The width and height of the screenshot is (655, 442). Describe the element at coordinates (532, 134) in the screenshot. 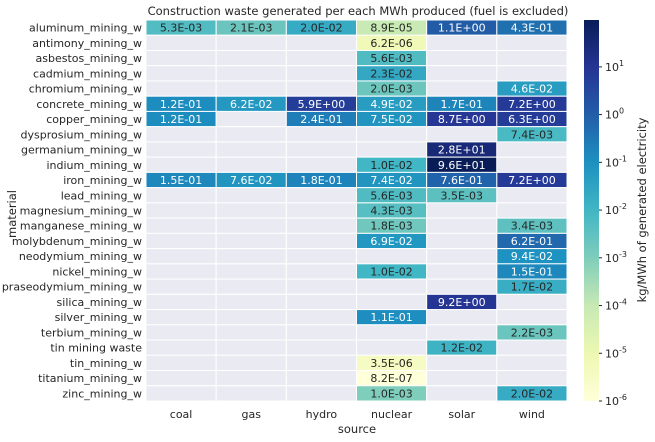

I see `cell-value-label: 7.4E-03` at that location.